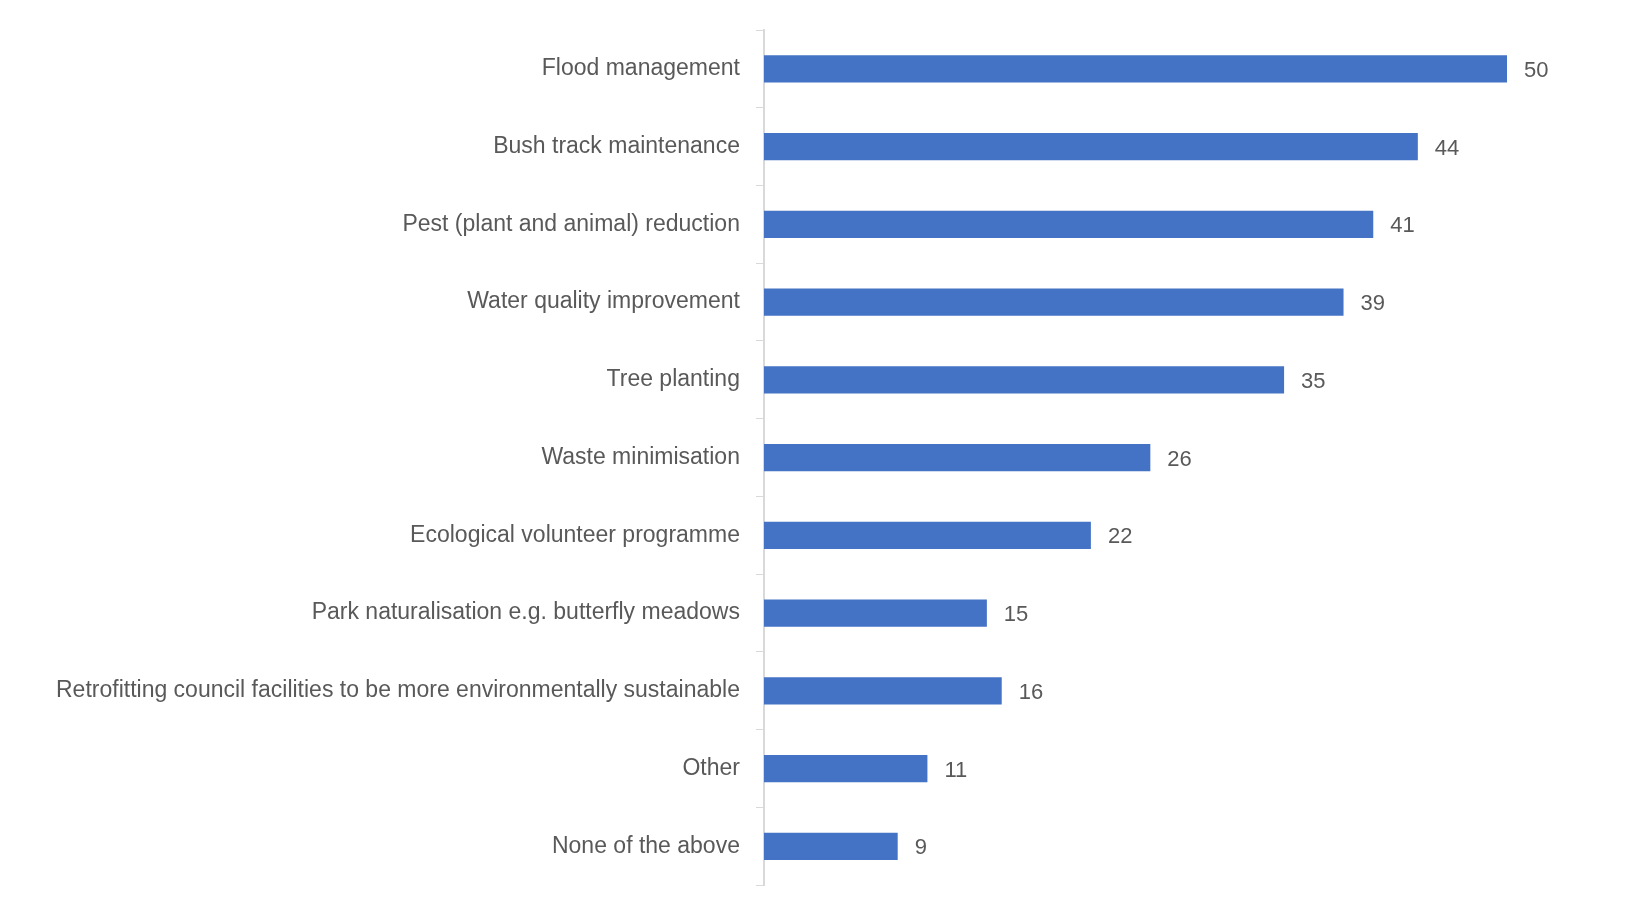 The height and width of the screenshot is (915, 1647). What do you see at coordinates (1402, 225) in the screenshot?
I see `data-label: 41` at bounding box center [1402, 225].